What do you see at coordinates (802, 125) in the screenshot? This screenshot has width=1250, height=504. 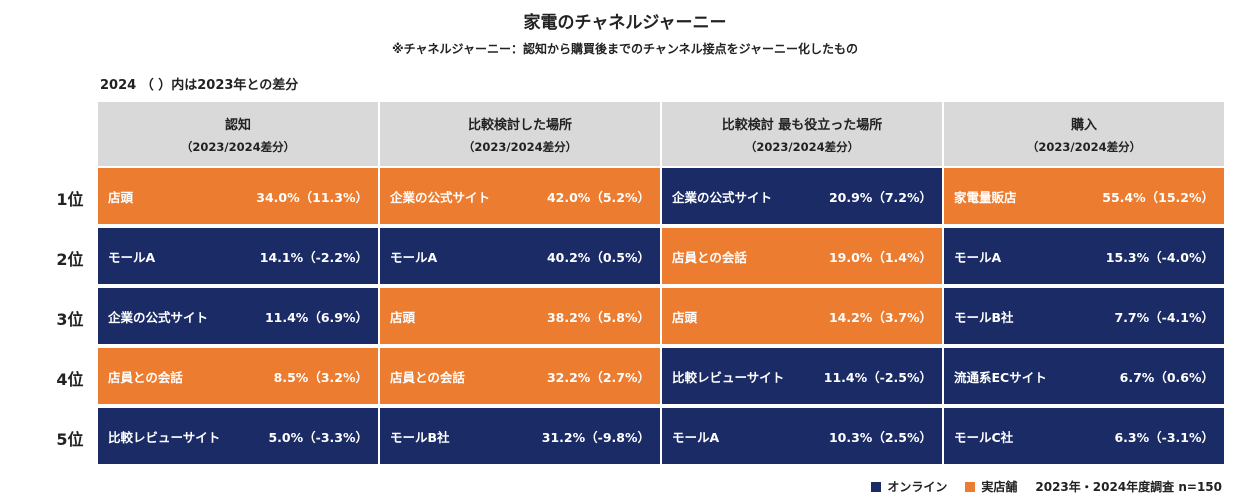 I see `column-title: 比較検討 最も役立った場所` at bounding box center [802, 125].